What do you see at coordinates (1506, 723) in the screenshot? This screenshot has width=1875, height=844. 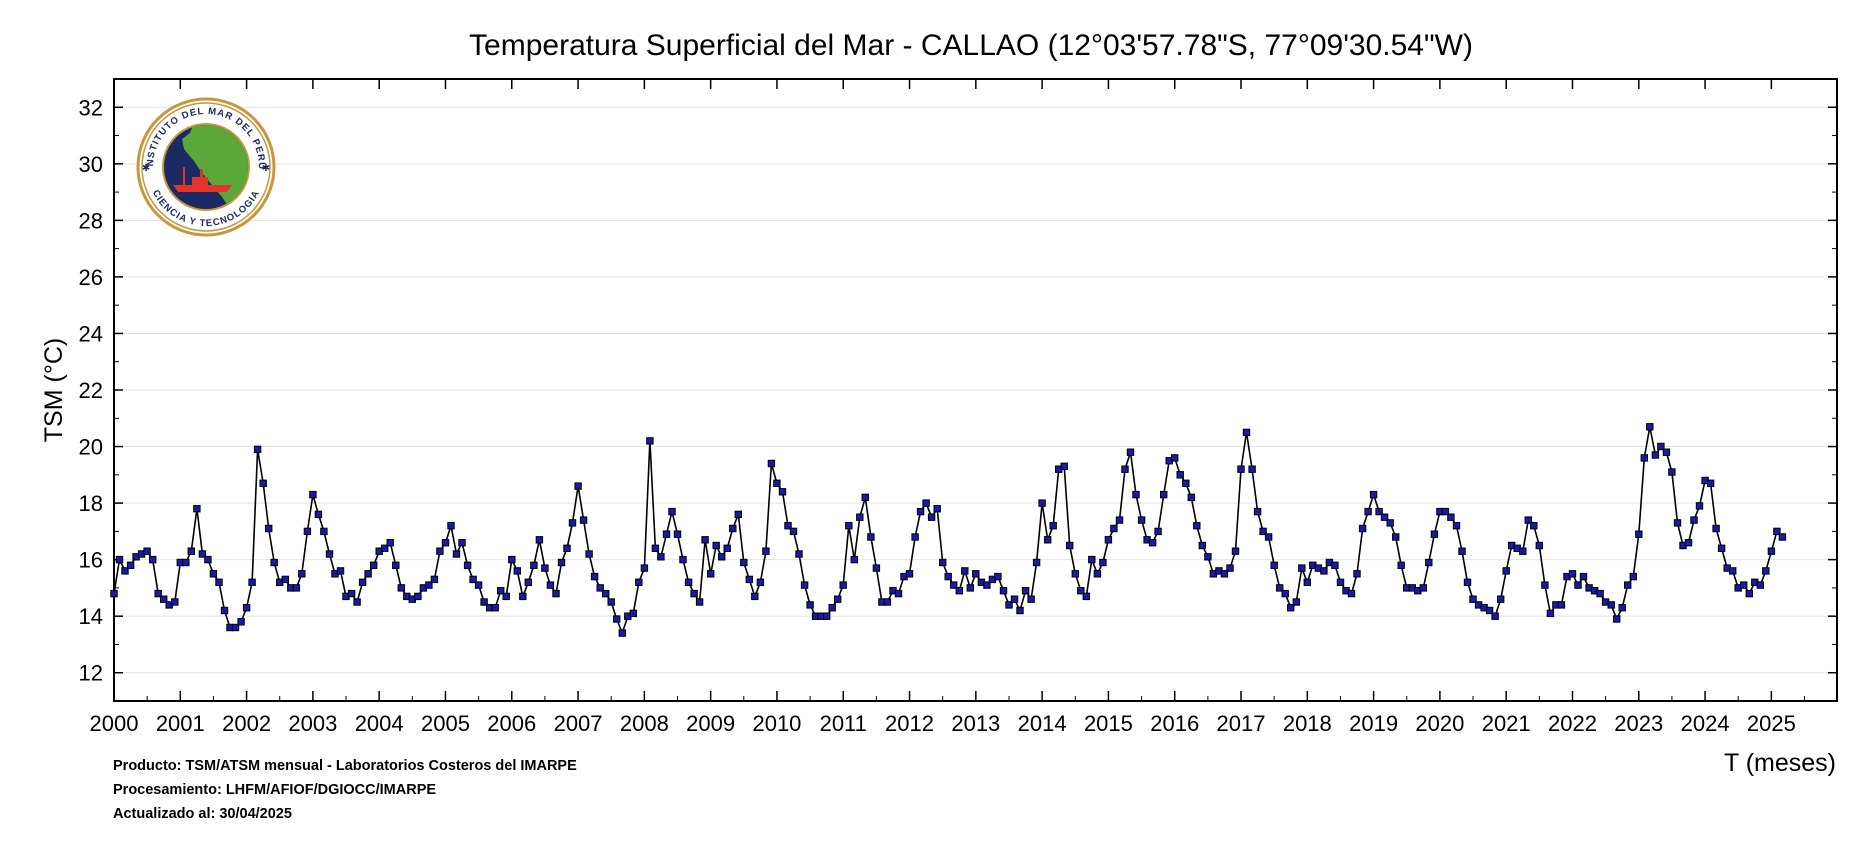 I see `x-tick-label: 2021` at bounding box center [1506, 723].